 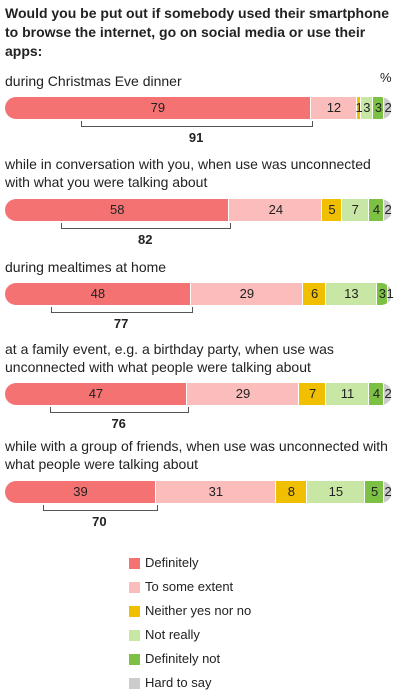 What do you see at coordinates (121, 323) in the screenshot?
I see `total-label: 77` at bounding box center [121, 323].